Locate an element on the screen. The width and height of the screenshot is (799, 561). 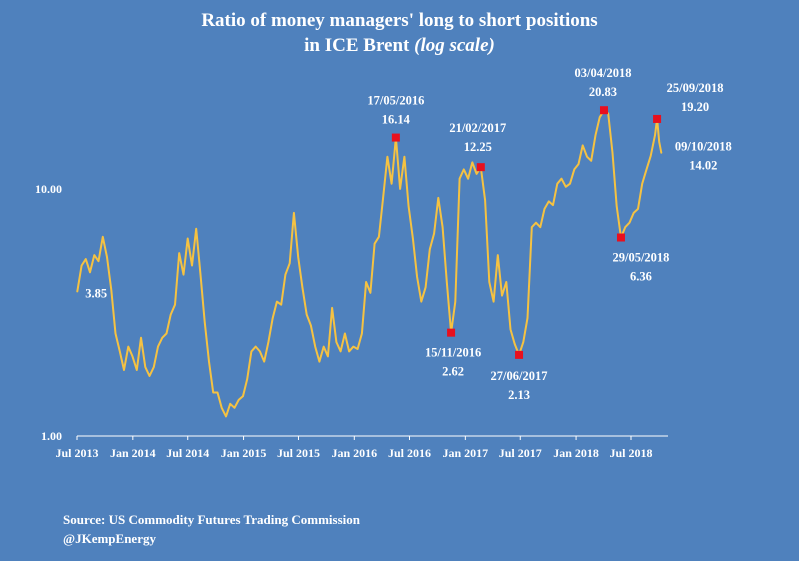
x-tick-label: Jan 2018 is located at coordinates (576, 453).